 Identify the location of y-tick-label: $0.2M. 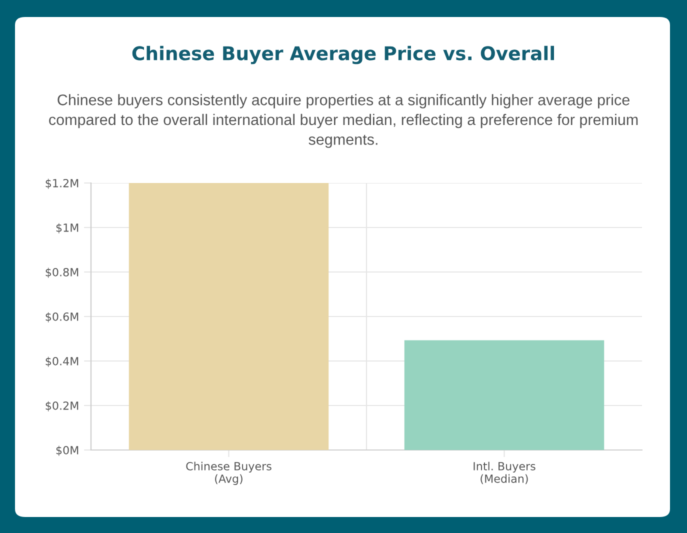
(62, 406).